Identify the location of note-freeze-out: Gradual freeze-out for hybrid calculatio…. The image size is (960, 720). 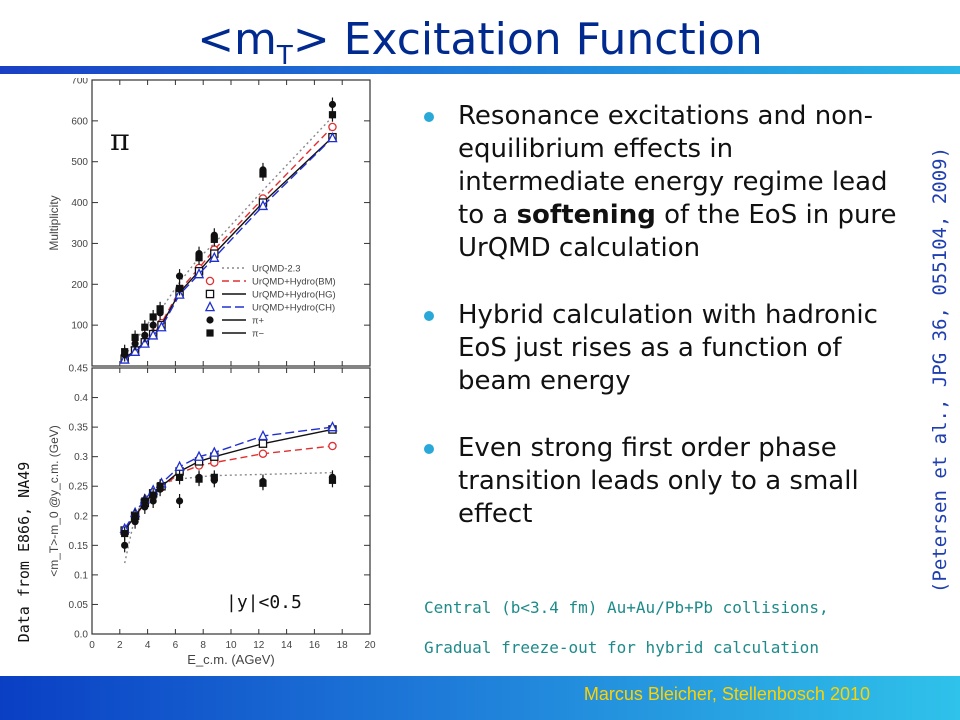
(621, 647).